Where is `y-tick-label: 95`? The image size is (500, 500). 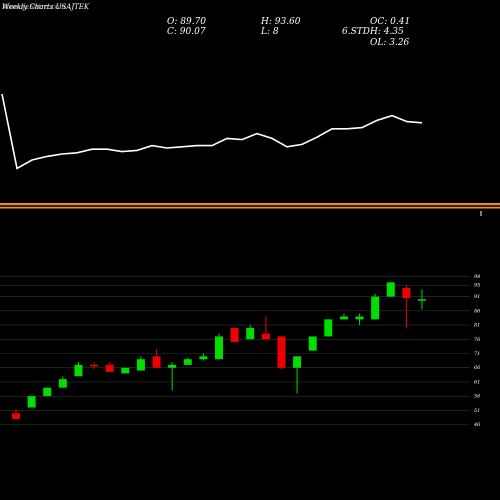 y-tick-label: 95 is located at coordinates (477, 286).